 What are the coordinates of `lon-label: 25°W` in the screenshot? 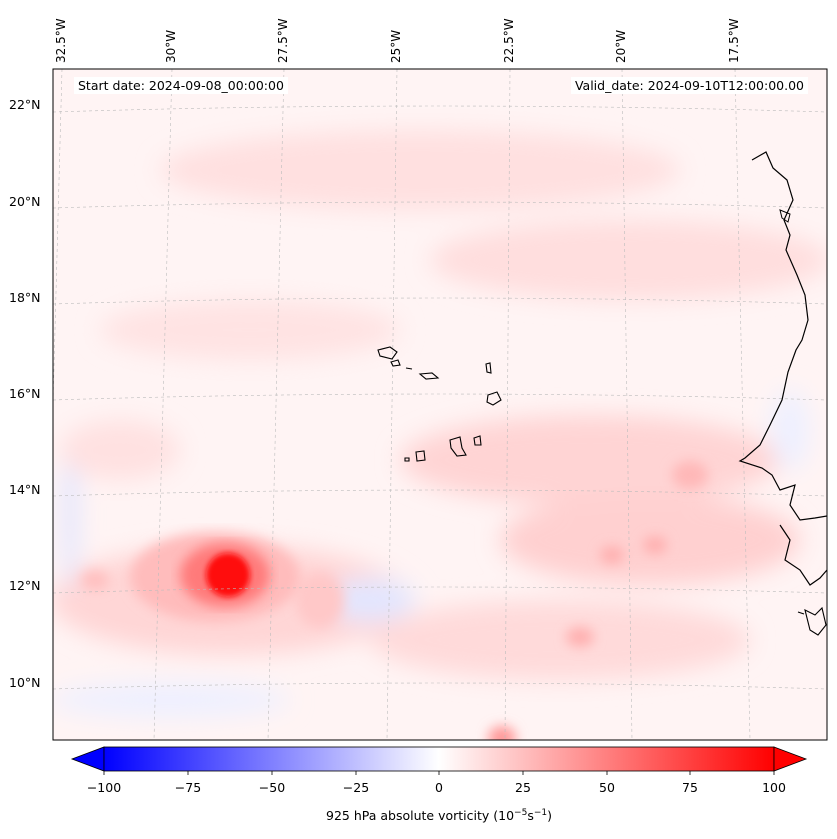 It's located at (396, 46).